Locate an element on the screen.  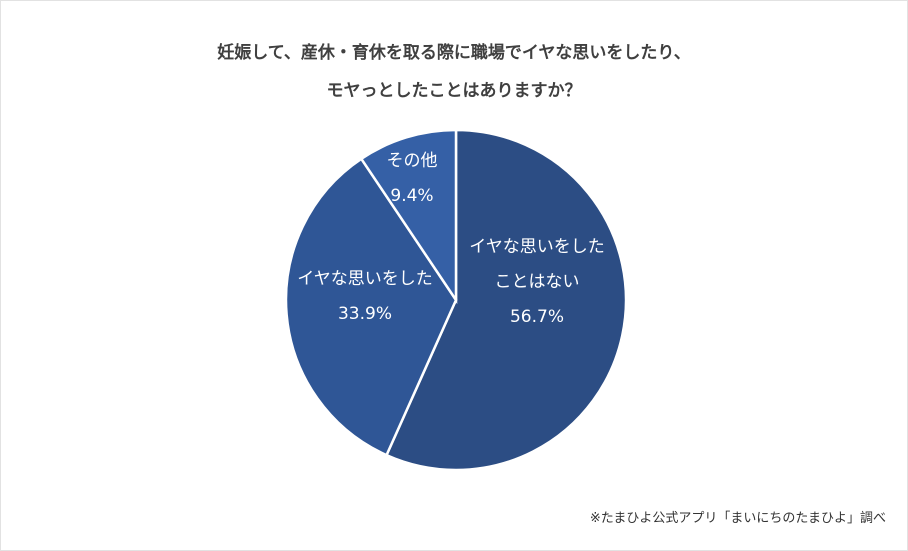
slice-category-label: その他 is located at coordinates (412, 161).